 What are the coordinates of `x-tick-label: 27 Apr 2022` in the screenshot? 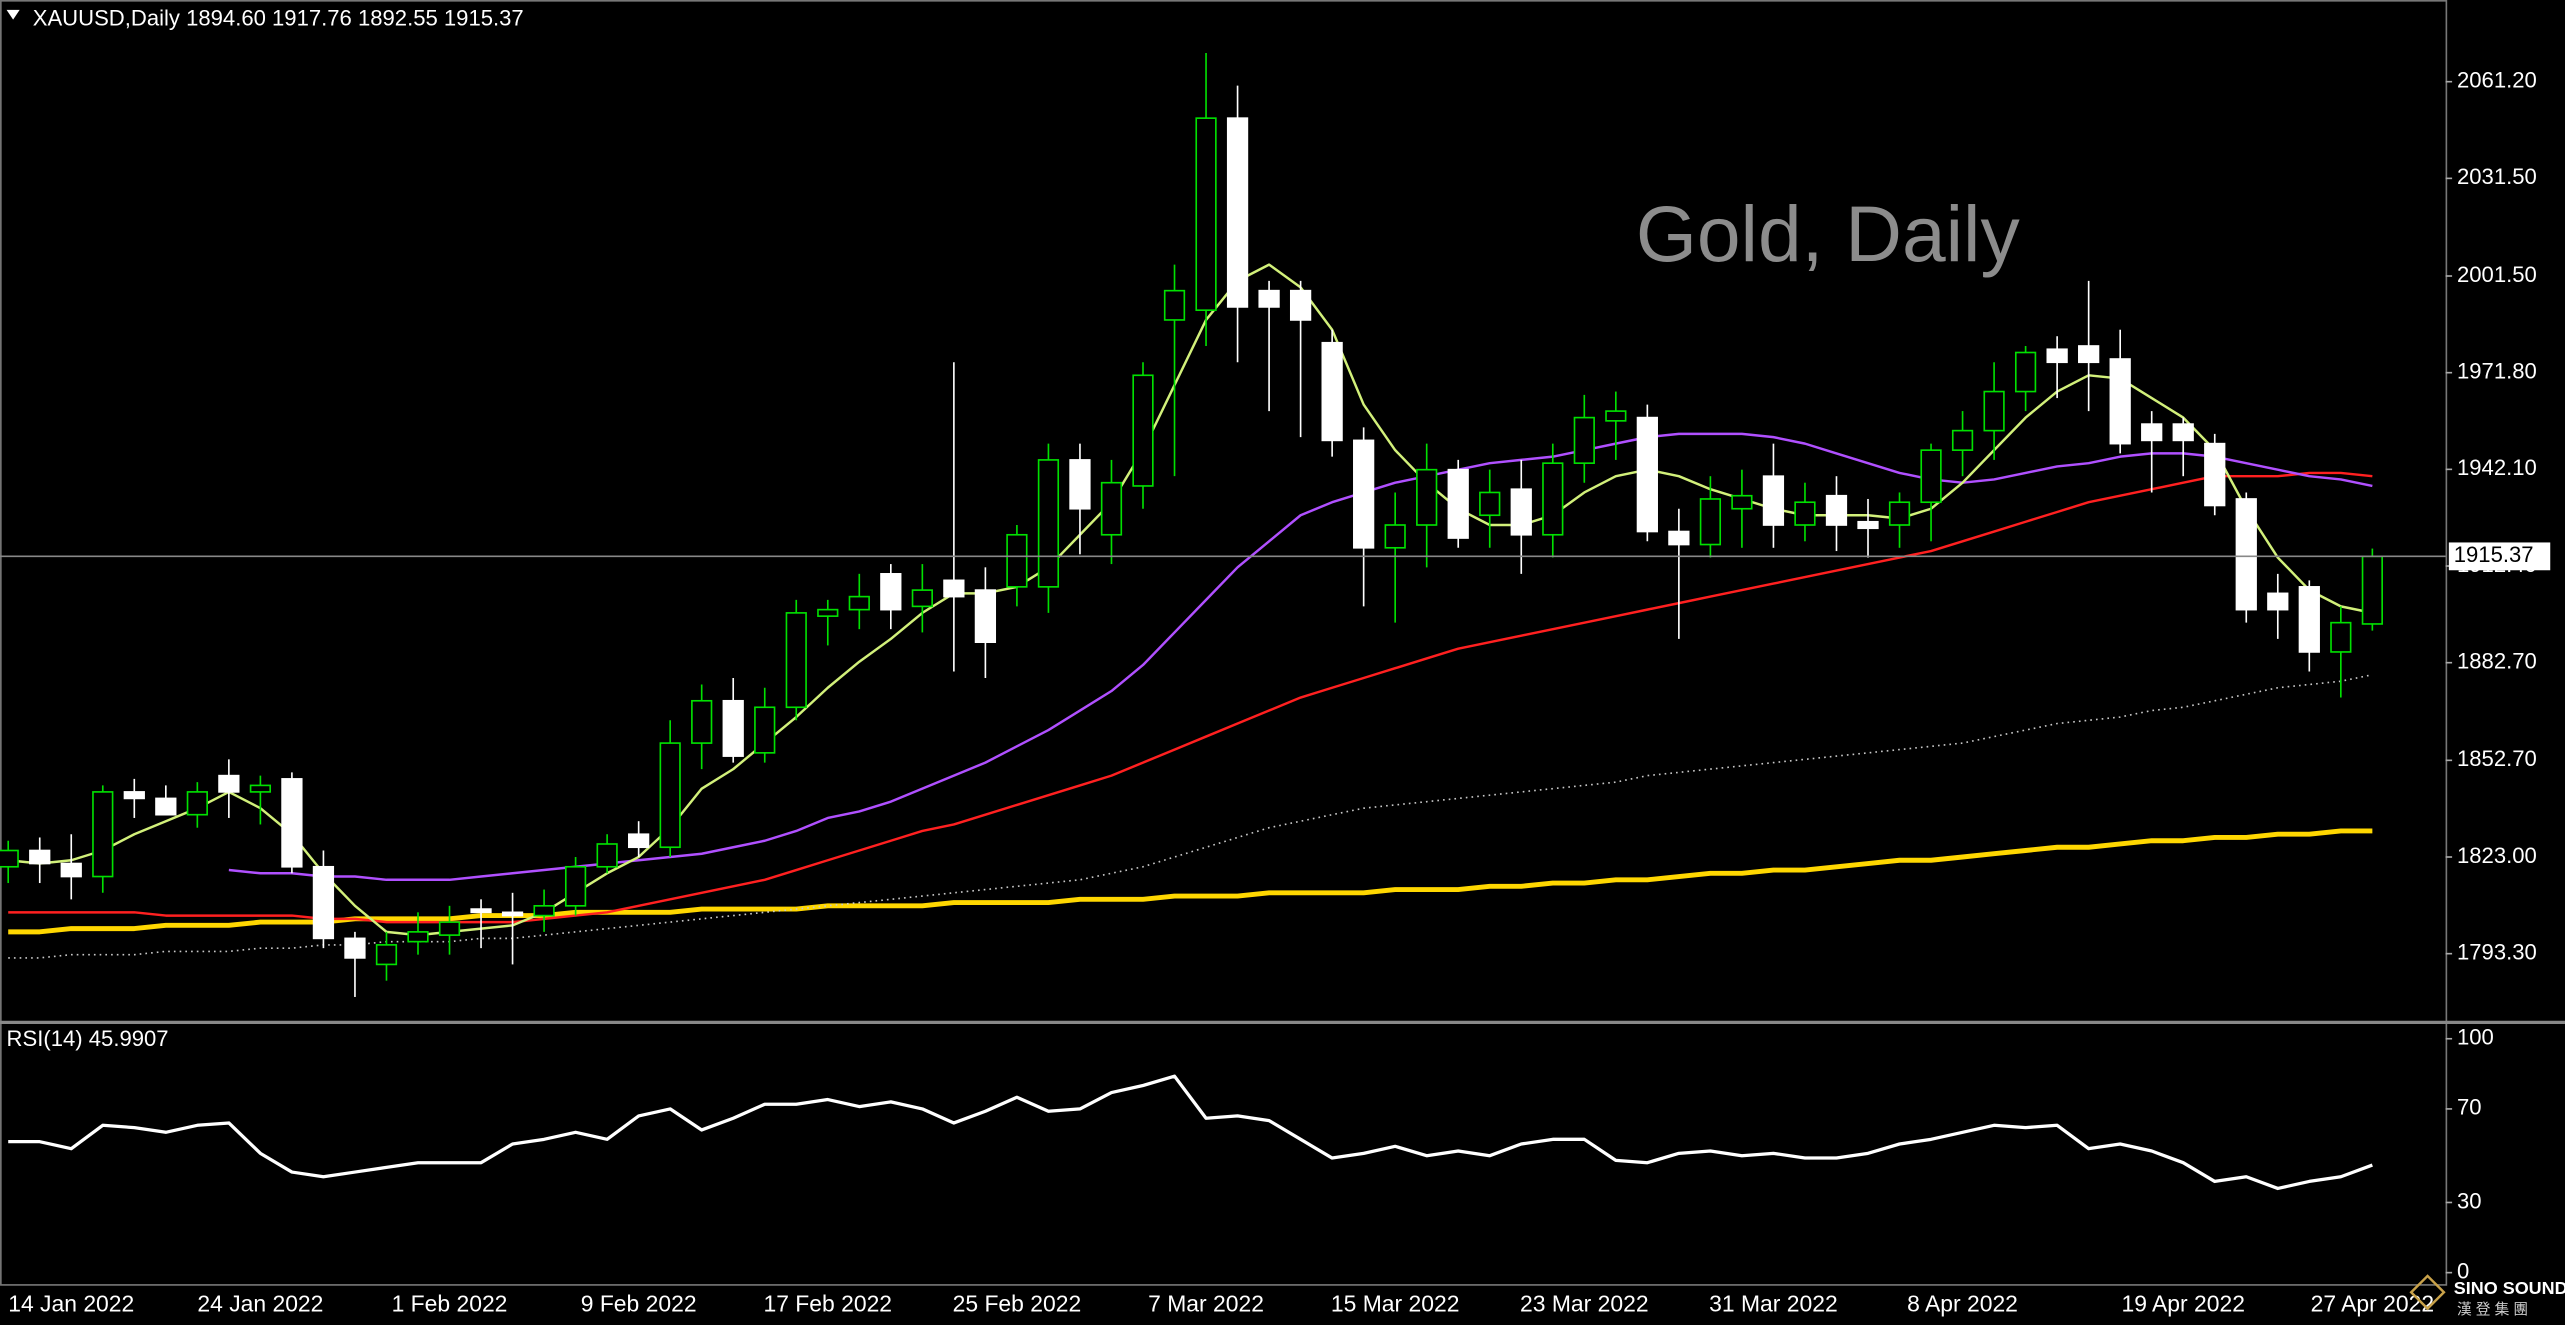 It's located at (2372, 1303).